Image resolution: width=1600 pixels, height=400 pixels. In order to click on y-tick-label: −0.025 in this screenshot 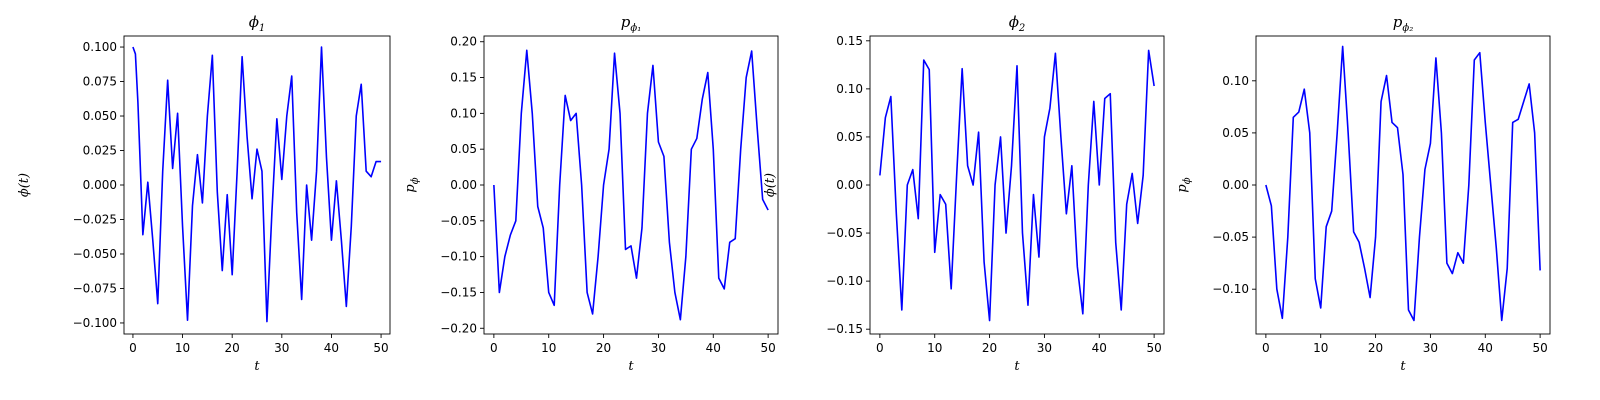, I will do `click(95, 219)`.